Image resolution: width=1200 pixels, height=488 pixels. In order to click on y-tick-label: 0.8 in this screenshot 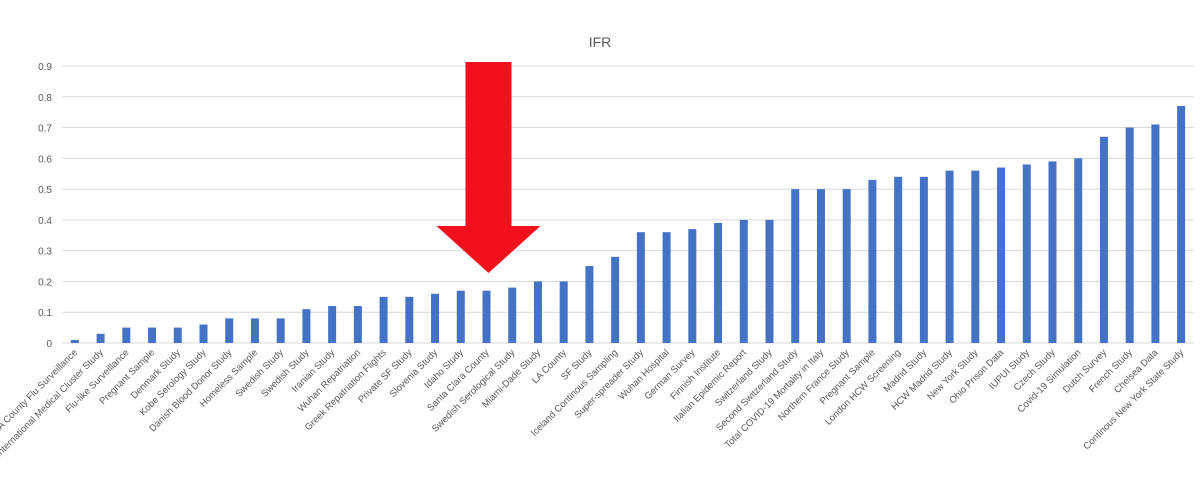, I will do `click(45, 98)`.